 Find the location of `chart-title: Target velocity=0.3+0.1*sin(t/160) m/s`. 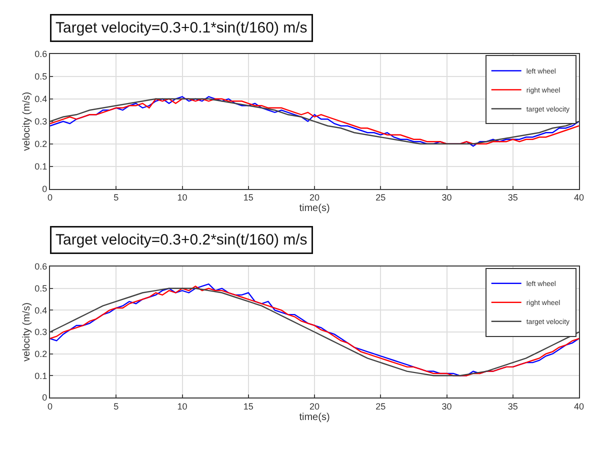

chart-title: Target velocity=0.3+0.1*sin(t/160) m/s is located at coordinates (182, 28).